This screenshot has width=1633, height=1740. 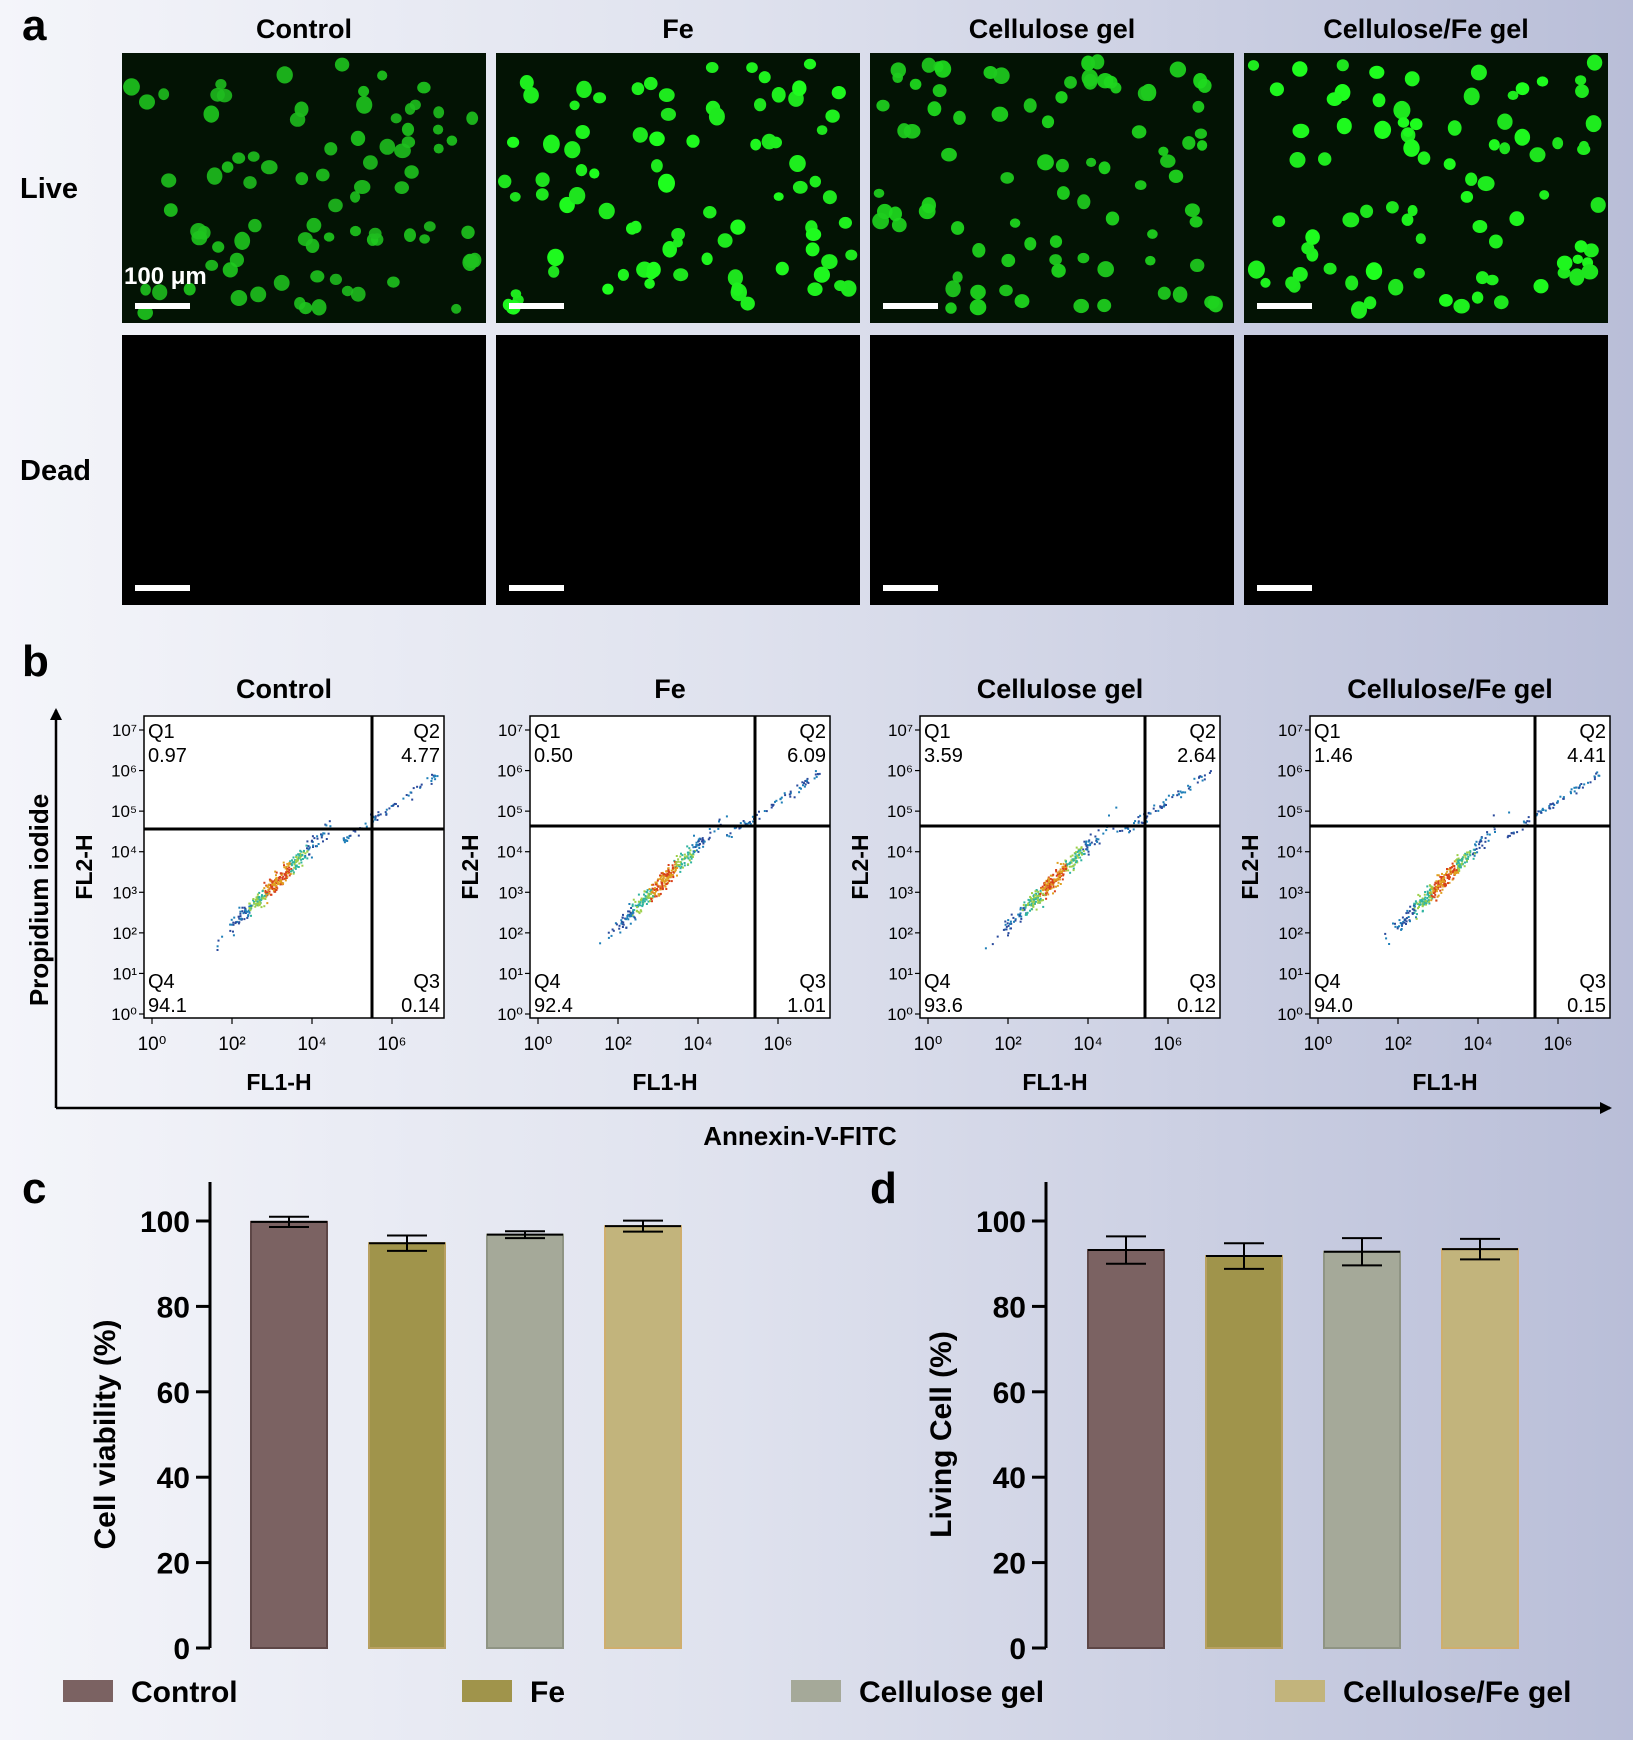 What do you see at coordinates (167, 1006) in the screenshot?
I see `quadrant-value: 94.1` at bounding box center [167, 1006].